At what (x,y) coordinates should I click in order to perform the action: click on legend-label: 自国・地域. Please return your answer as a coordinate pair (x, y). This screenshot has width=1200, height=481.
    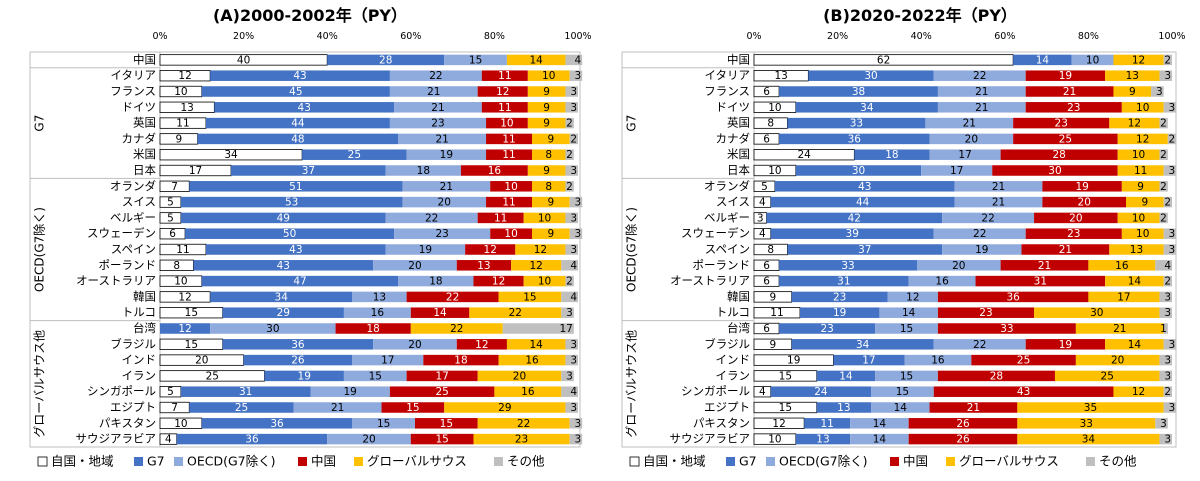
    Looking at the image, I should click on (674, 461).